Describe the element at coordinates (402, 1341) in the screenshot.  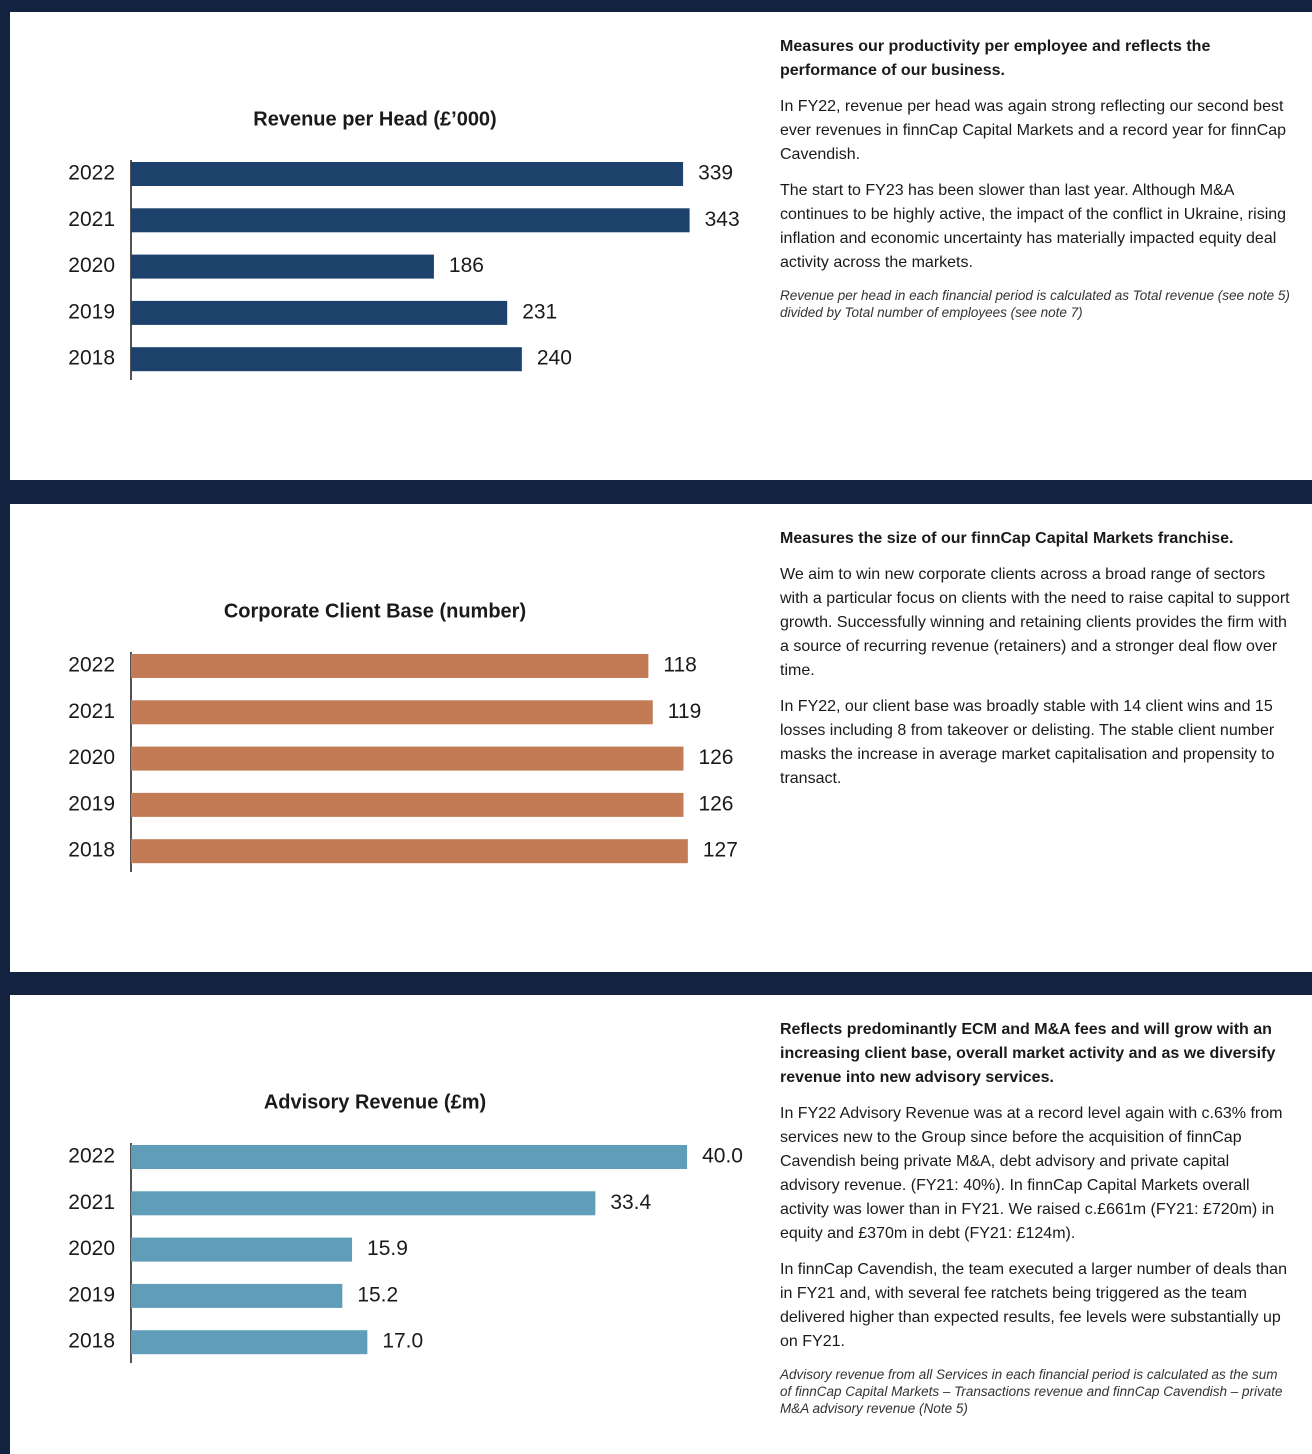
I see `value-label: 17.0` at that location.